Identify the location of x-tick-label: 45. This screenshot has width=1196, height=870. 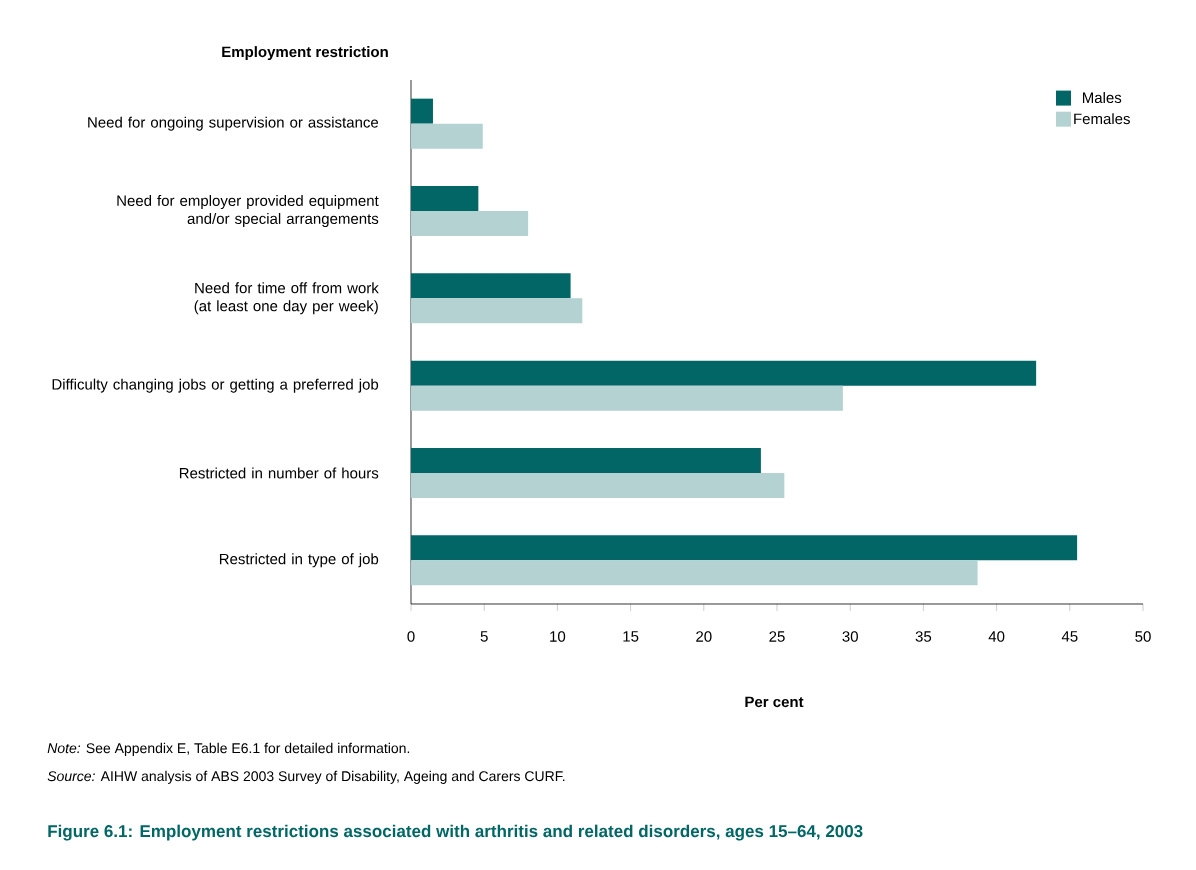
(1069, 636).